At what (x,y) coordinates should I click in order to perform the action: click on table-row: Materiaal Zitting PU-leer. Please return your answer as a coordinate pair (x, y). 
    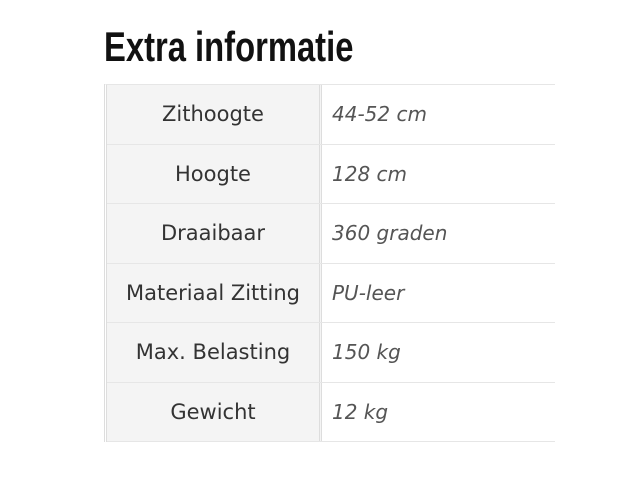
    Looking at the image, I should click on (331, 293).